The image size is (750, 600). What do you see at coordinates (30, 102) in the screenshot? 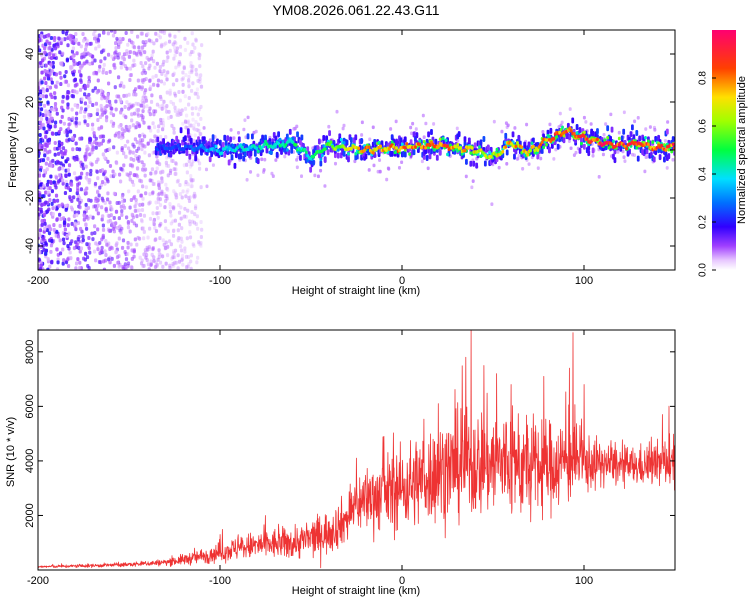
I see `spectrogram-ytick-label-3: 20` at bounding box center [30, 102].